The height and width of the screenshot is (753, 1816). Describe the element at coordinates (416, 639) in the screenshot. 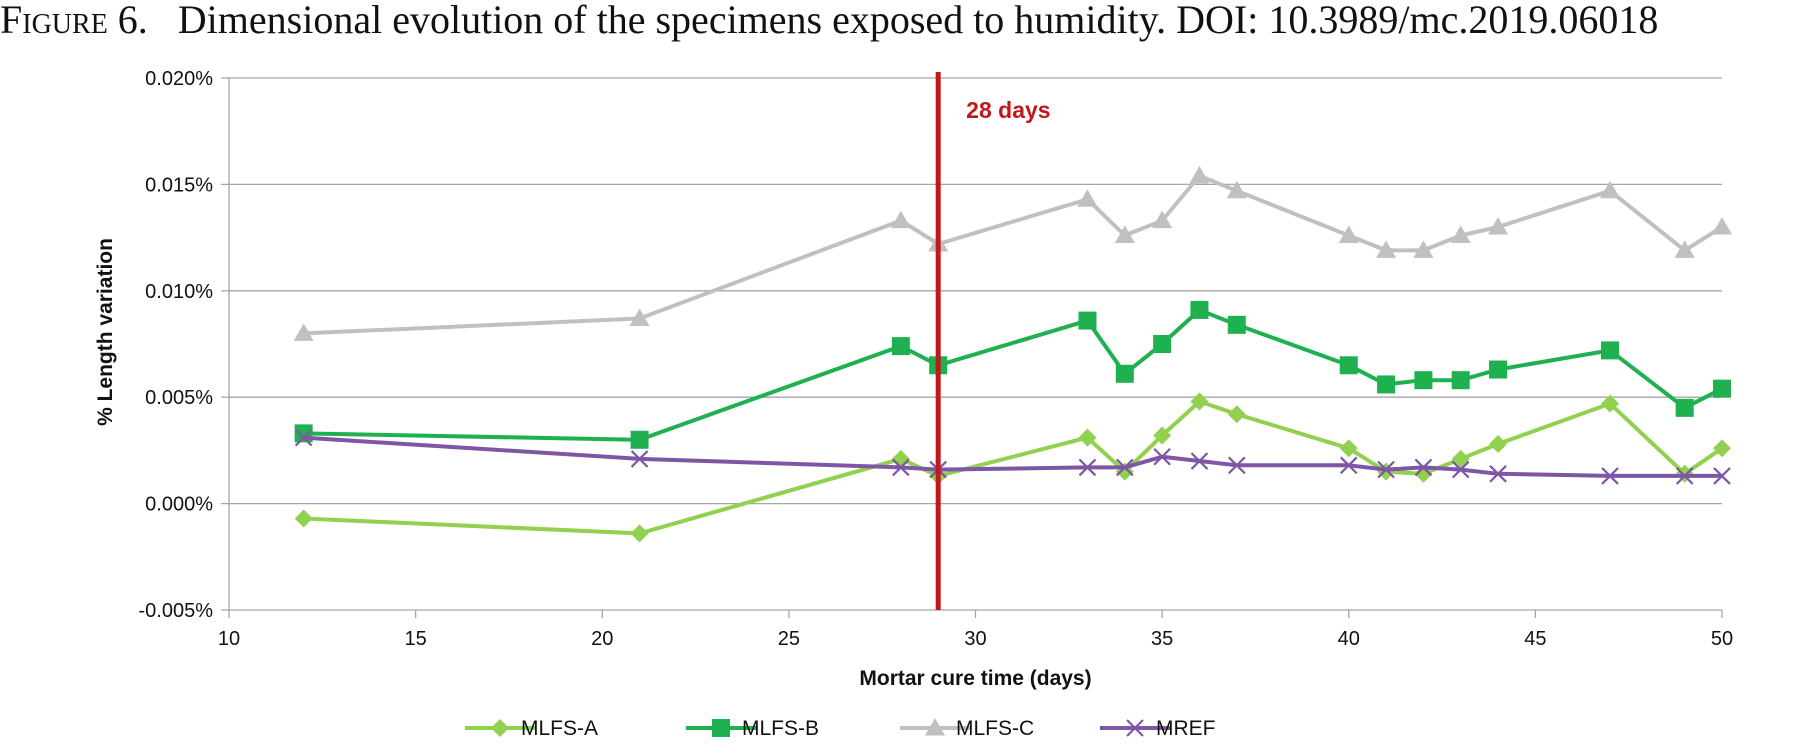

I see `x-tick-label: 15` at that location.